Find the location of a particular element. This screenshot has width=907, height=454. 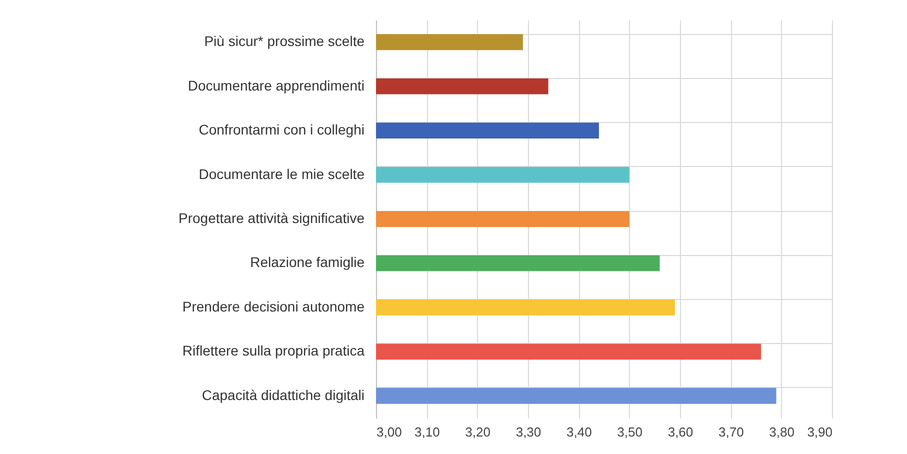

x-tick-label: 3,80 is located at coordinates (781, 432).